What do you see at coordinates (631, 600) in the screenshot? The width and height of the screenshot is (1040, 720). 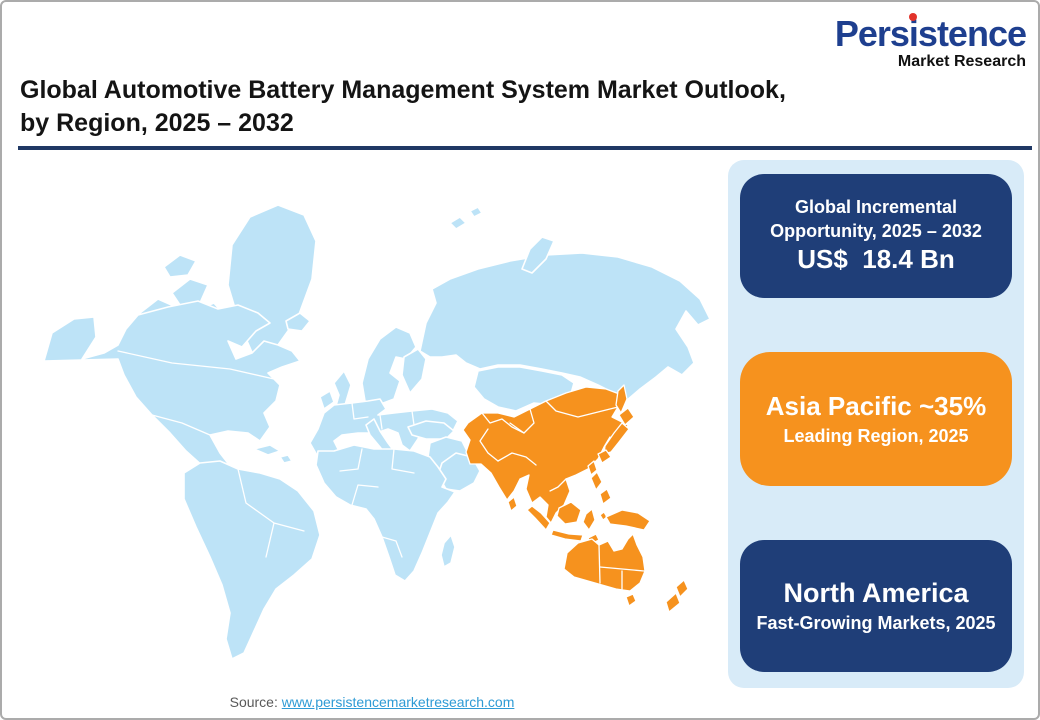 I see `region-tasmania` at bounding box center [631, 600].